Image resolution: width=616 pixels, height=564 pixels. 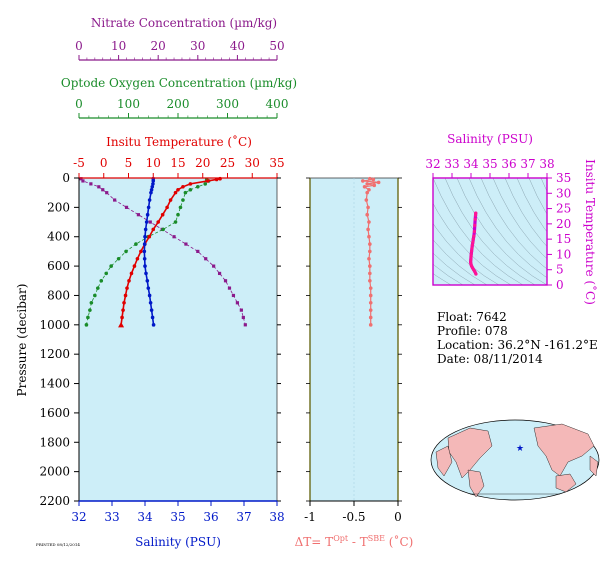 I want to click on ts-y-tick-label: 20, so click(x=563, y=224).